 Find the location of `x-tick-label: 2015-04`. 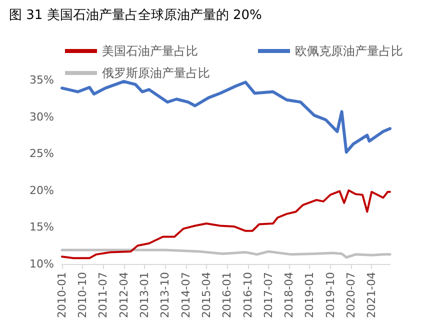

x-tick-label: 2015-04 is located at coordinates (206, 295).